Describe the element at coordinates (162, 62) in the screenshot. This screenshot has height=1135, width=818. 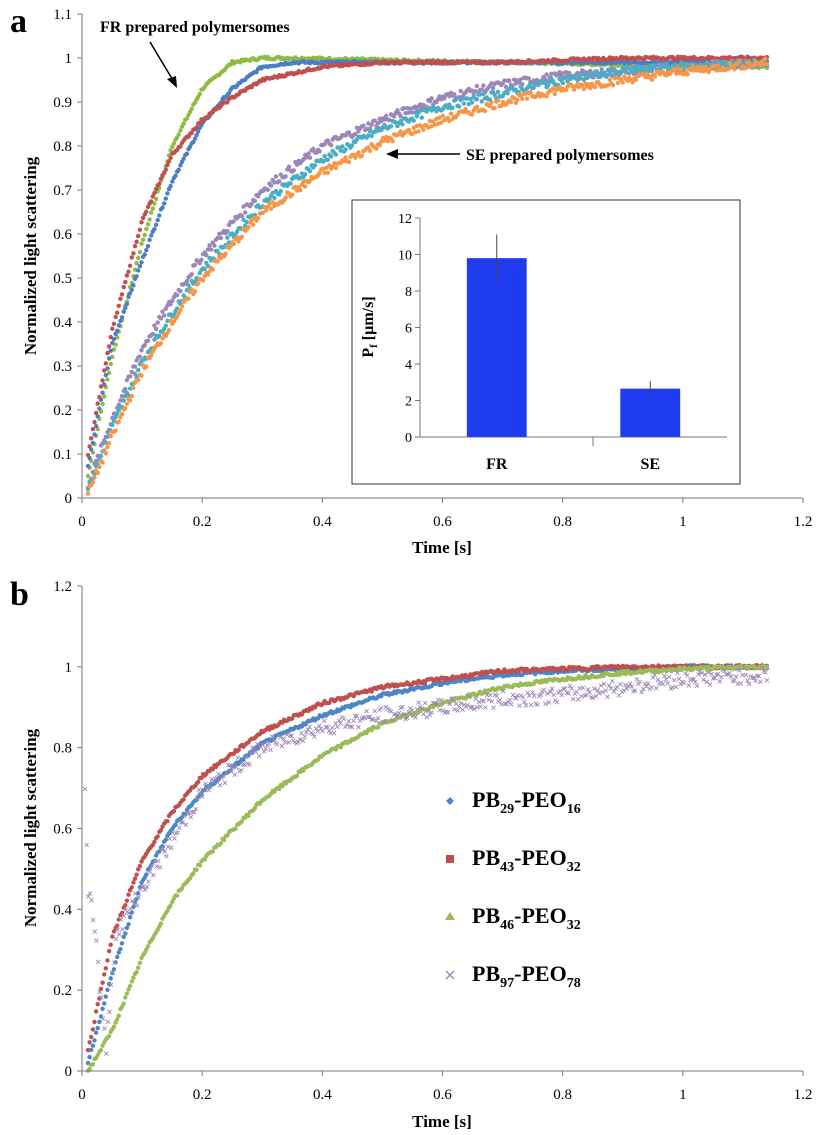
I see `annotation-fr-arrow` at that location.